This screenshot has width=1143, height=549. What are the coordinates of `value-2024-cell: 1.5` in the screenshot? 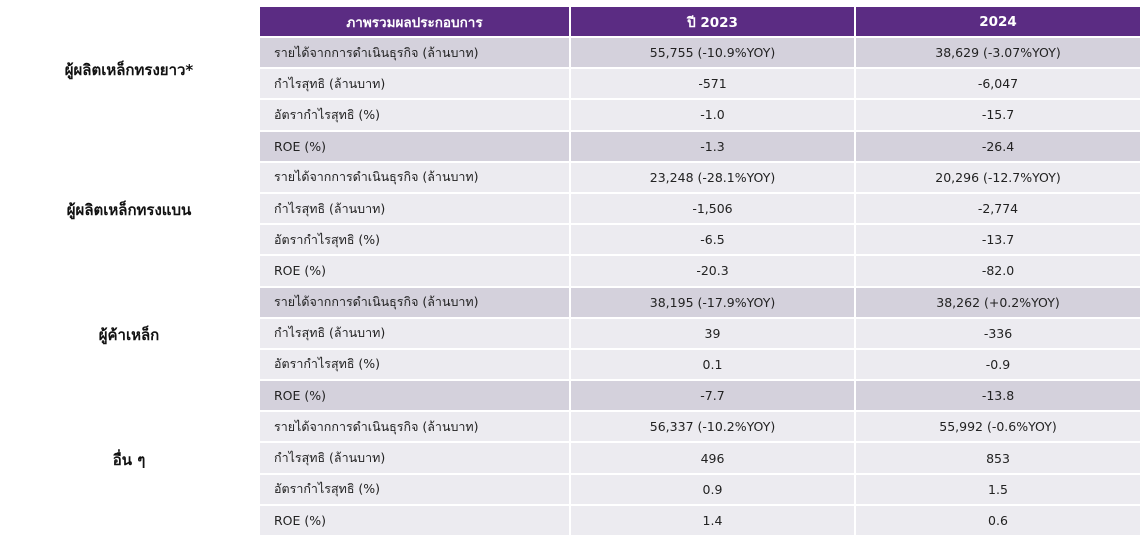 It's located at (997, 488).